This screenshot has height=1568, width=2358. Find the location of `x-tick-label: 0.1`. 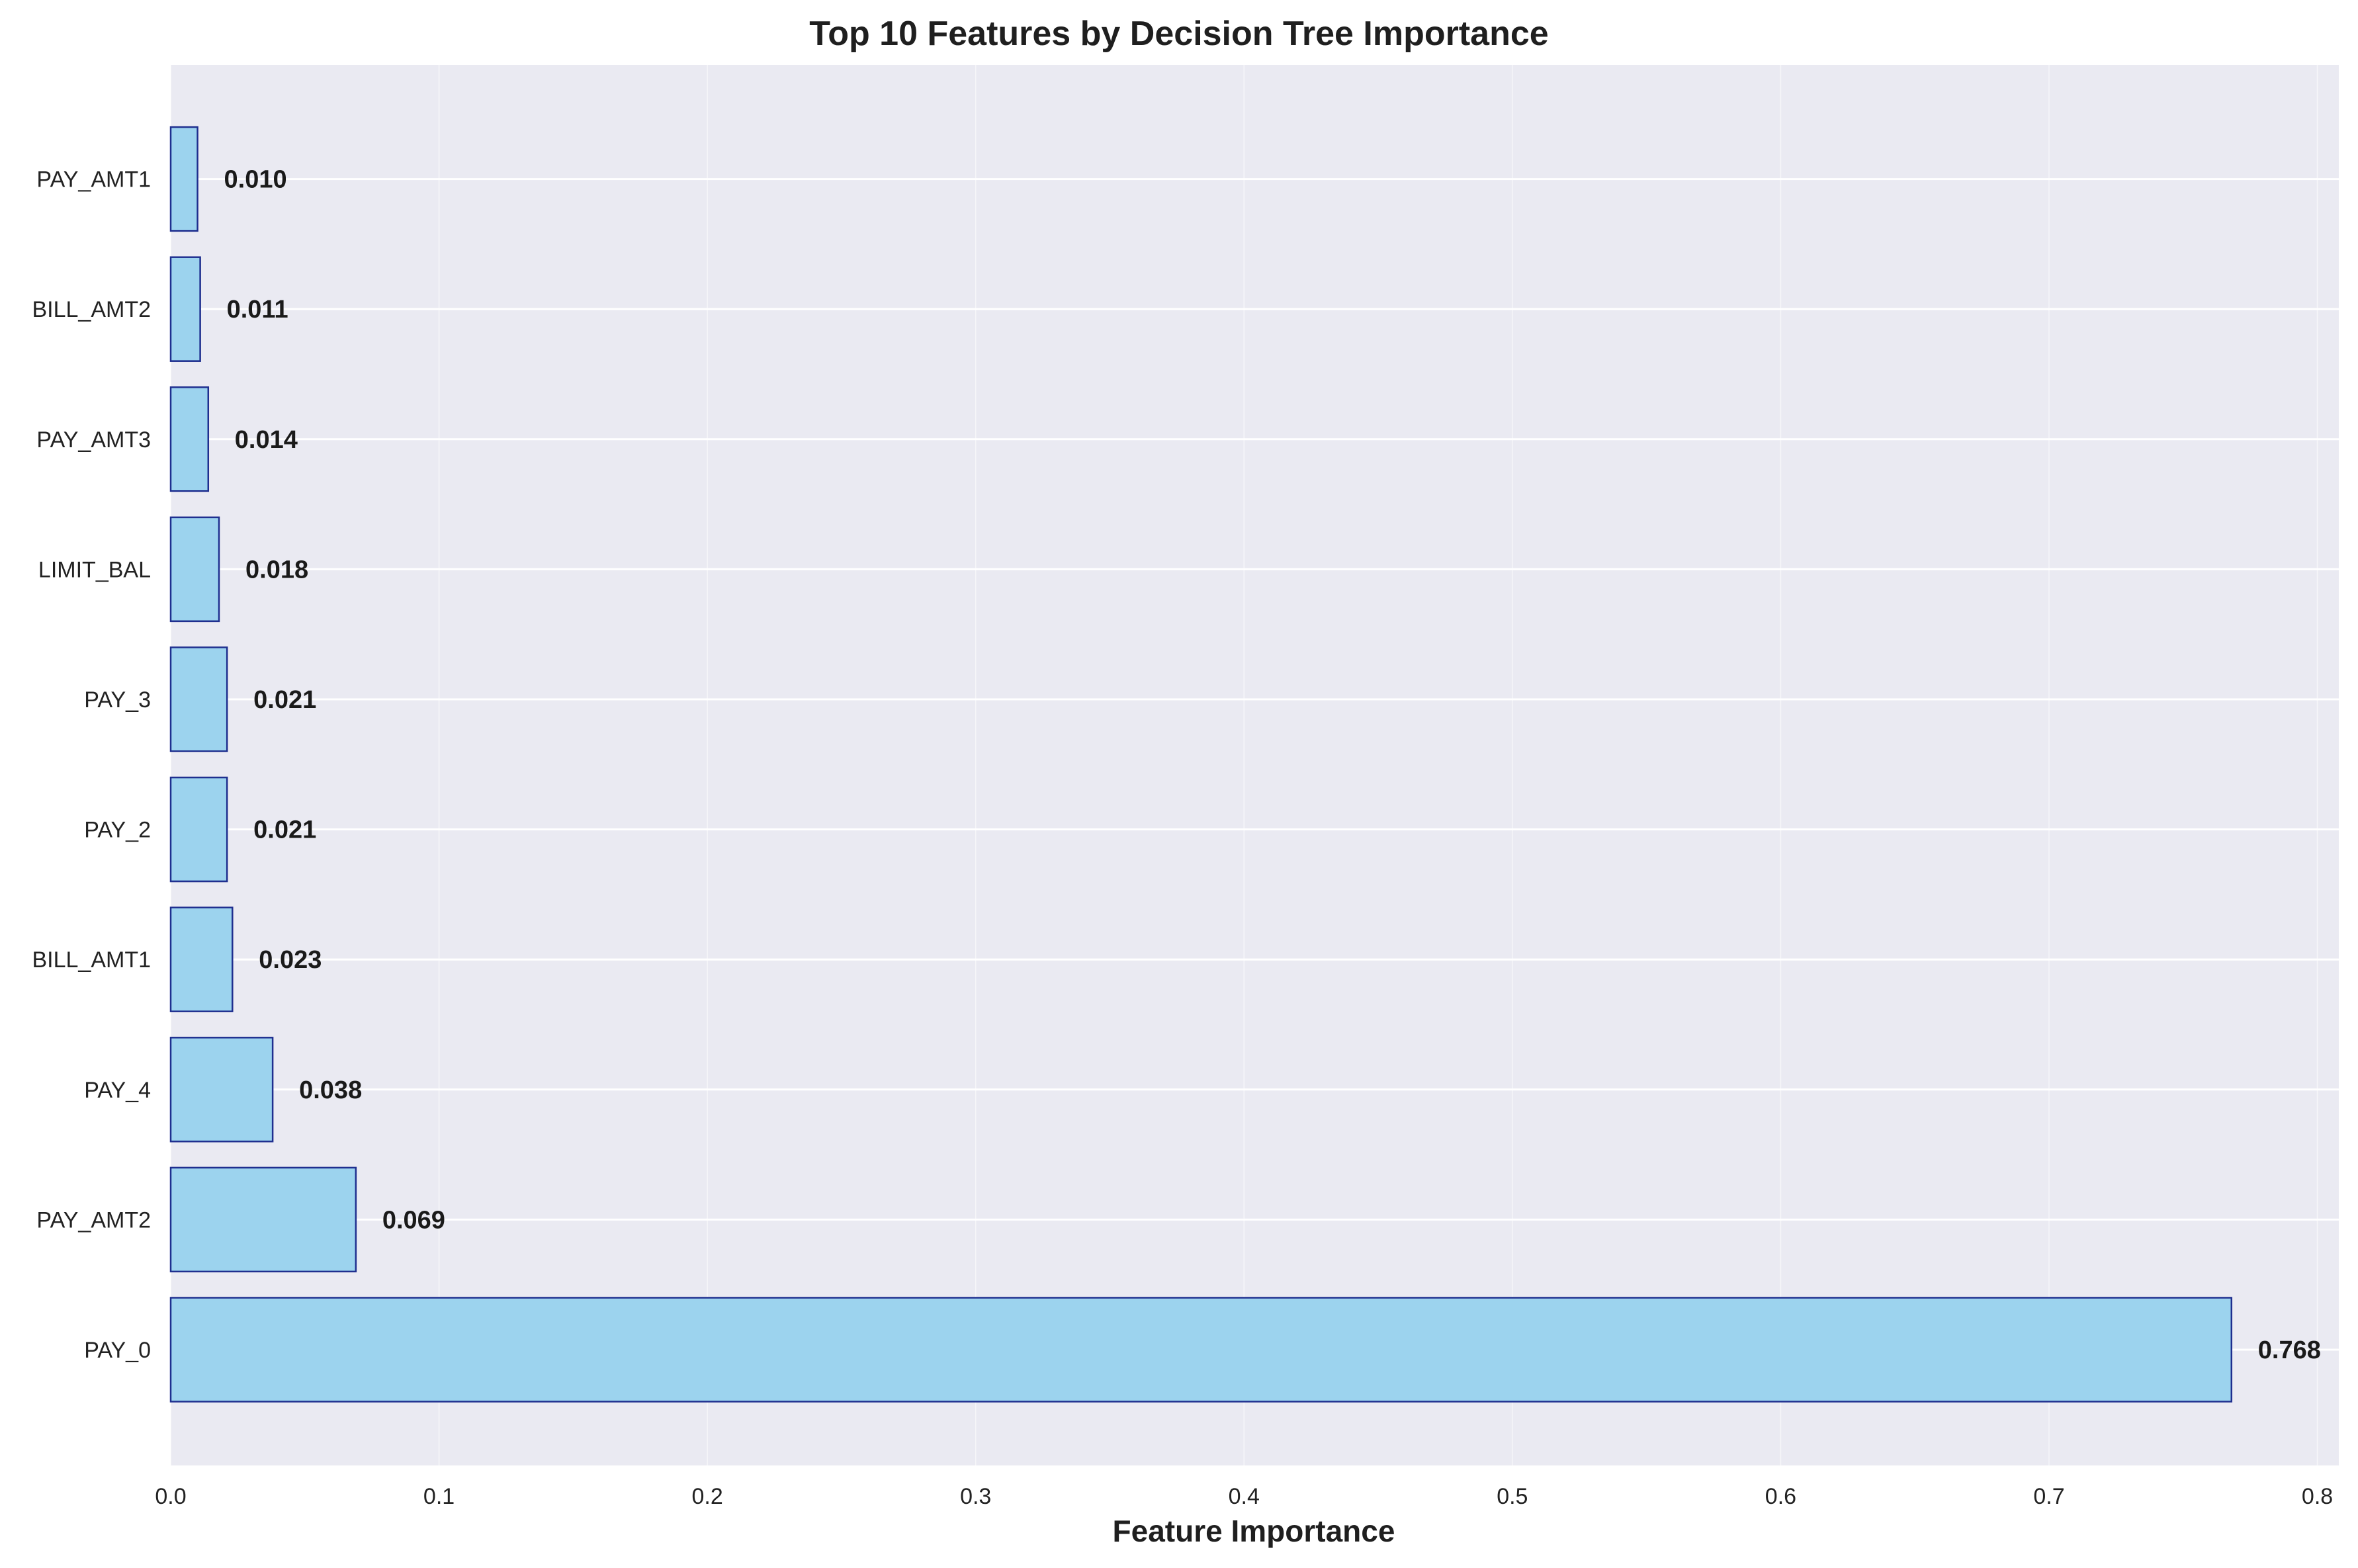

x-tick-label: 0.1 is located at coordinates (439, 1497).